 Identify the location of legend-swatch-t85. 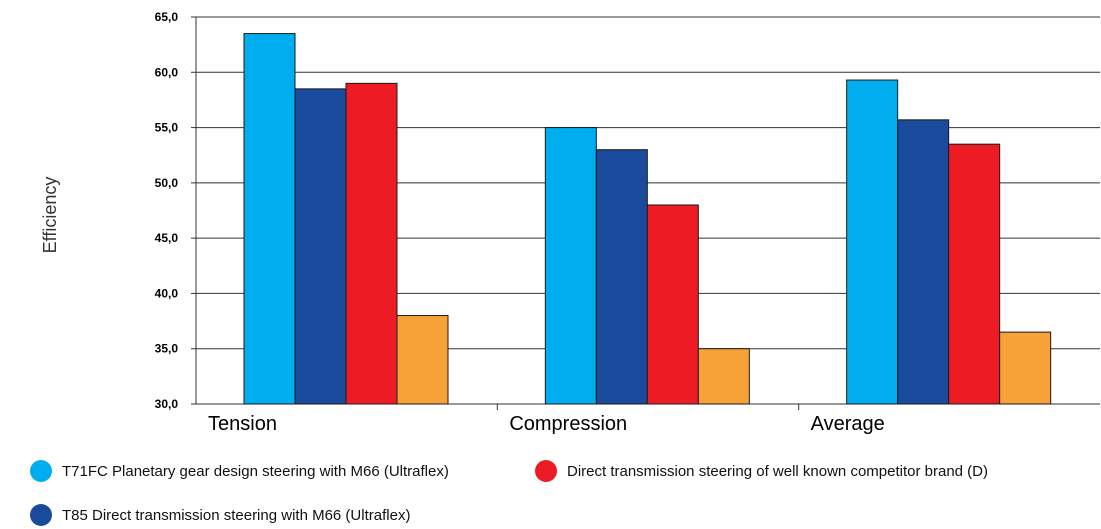
(41, 515).